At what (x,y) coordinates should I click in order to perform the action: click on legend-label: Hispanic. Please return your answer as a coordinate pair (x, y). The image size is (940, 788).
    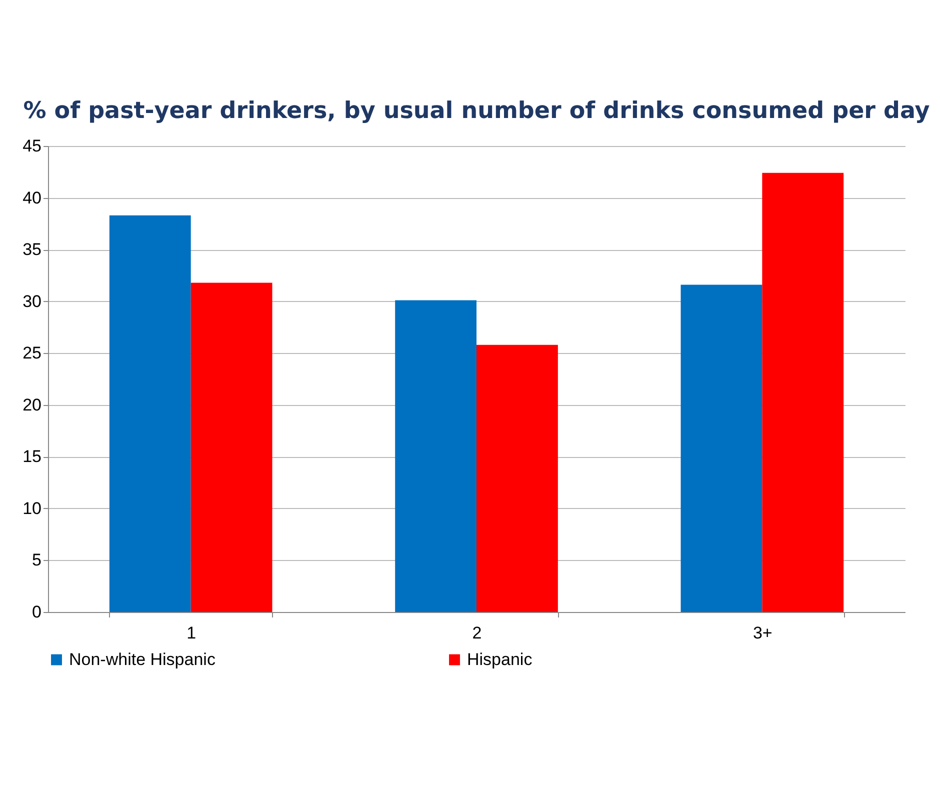
    Looking at the image, I should click on (500, 659).